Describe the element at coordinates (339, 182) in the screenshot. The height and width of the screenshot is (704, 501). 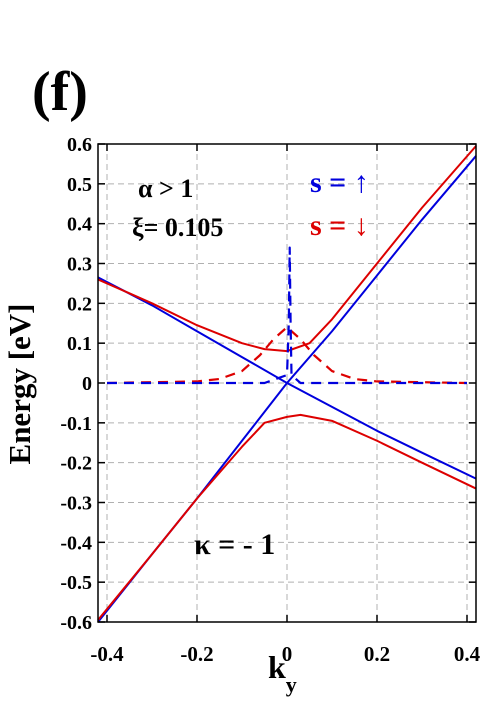
I see `spin-up-legend: s = ↑` at that location.